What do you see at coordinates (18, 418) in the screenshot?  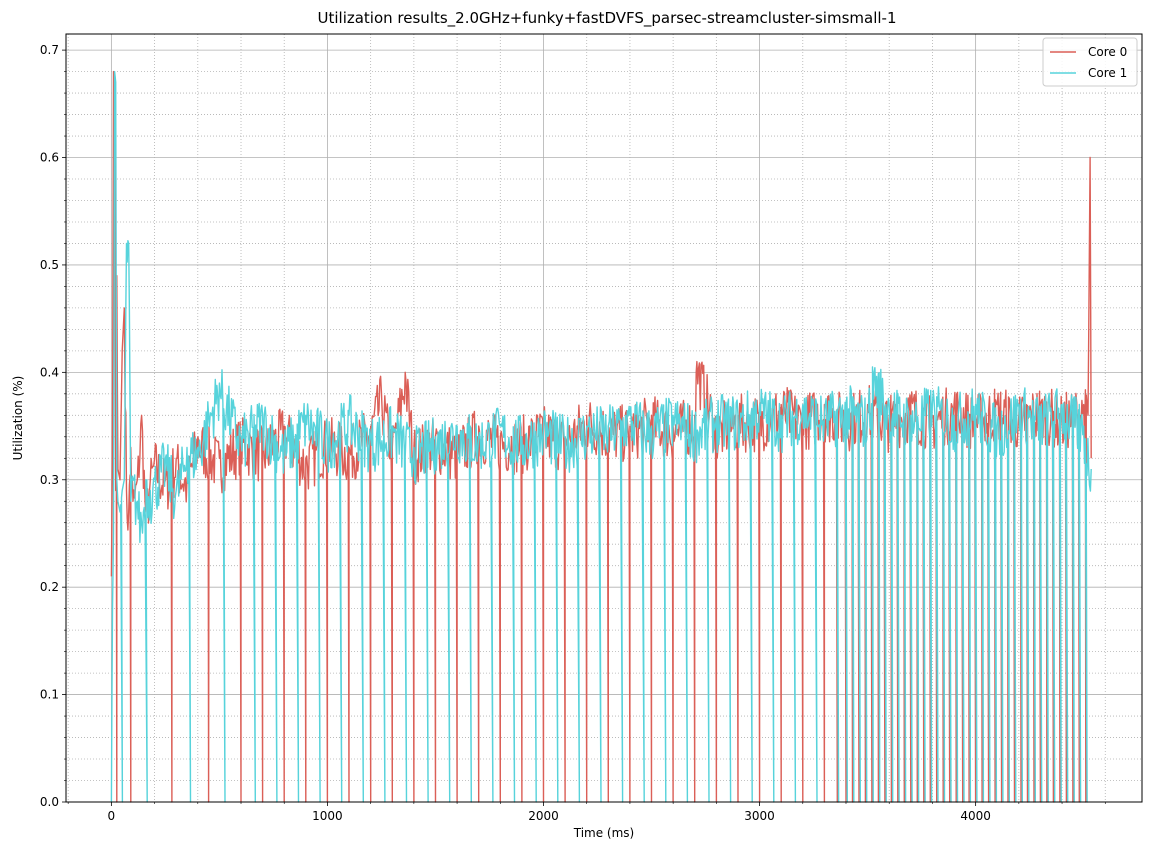 I see `y-axis-label: Utilization (%)` at bounding box center [18, 418].